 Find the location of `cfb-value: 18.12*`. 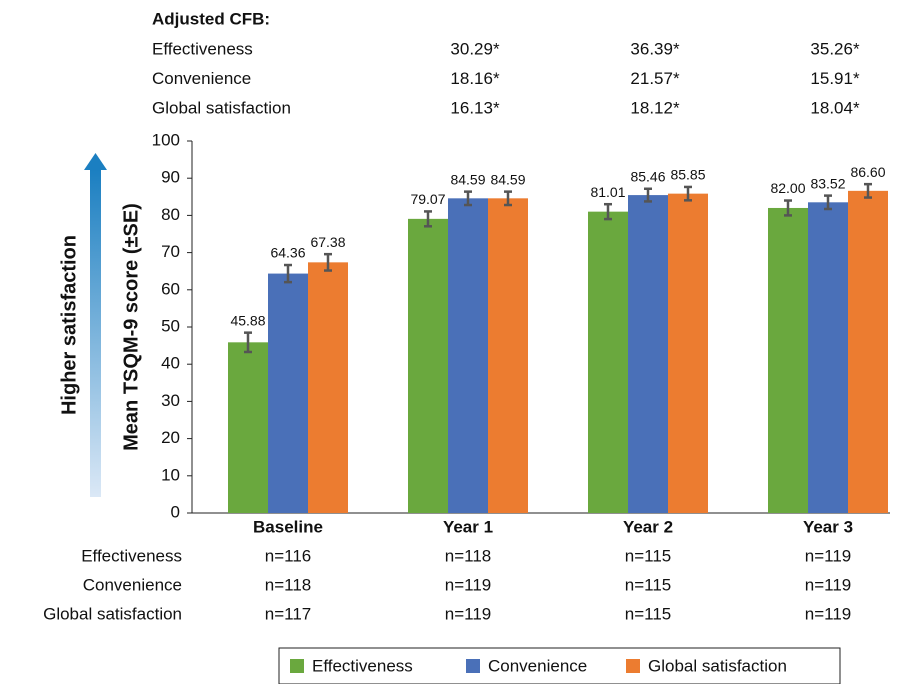

cfb-value: 18.12* is located at coordinates (655, 107).